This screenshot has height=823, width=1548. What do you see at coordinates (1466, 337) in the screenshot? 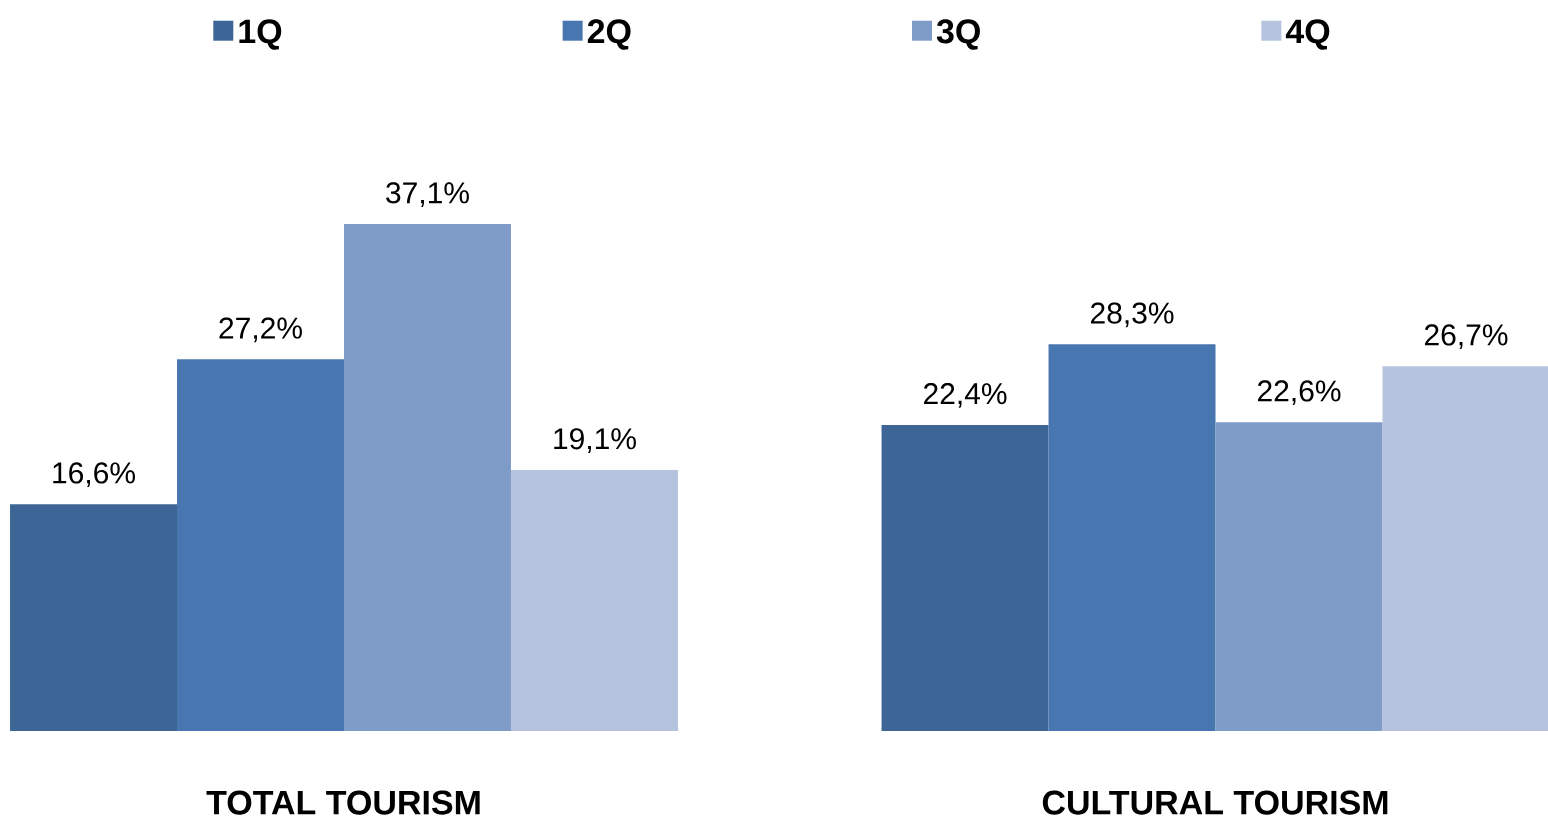
I see `data-label: 26,7%` at bounding box center [1466, 337].